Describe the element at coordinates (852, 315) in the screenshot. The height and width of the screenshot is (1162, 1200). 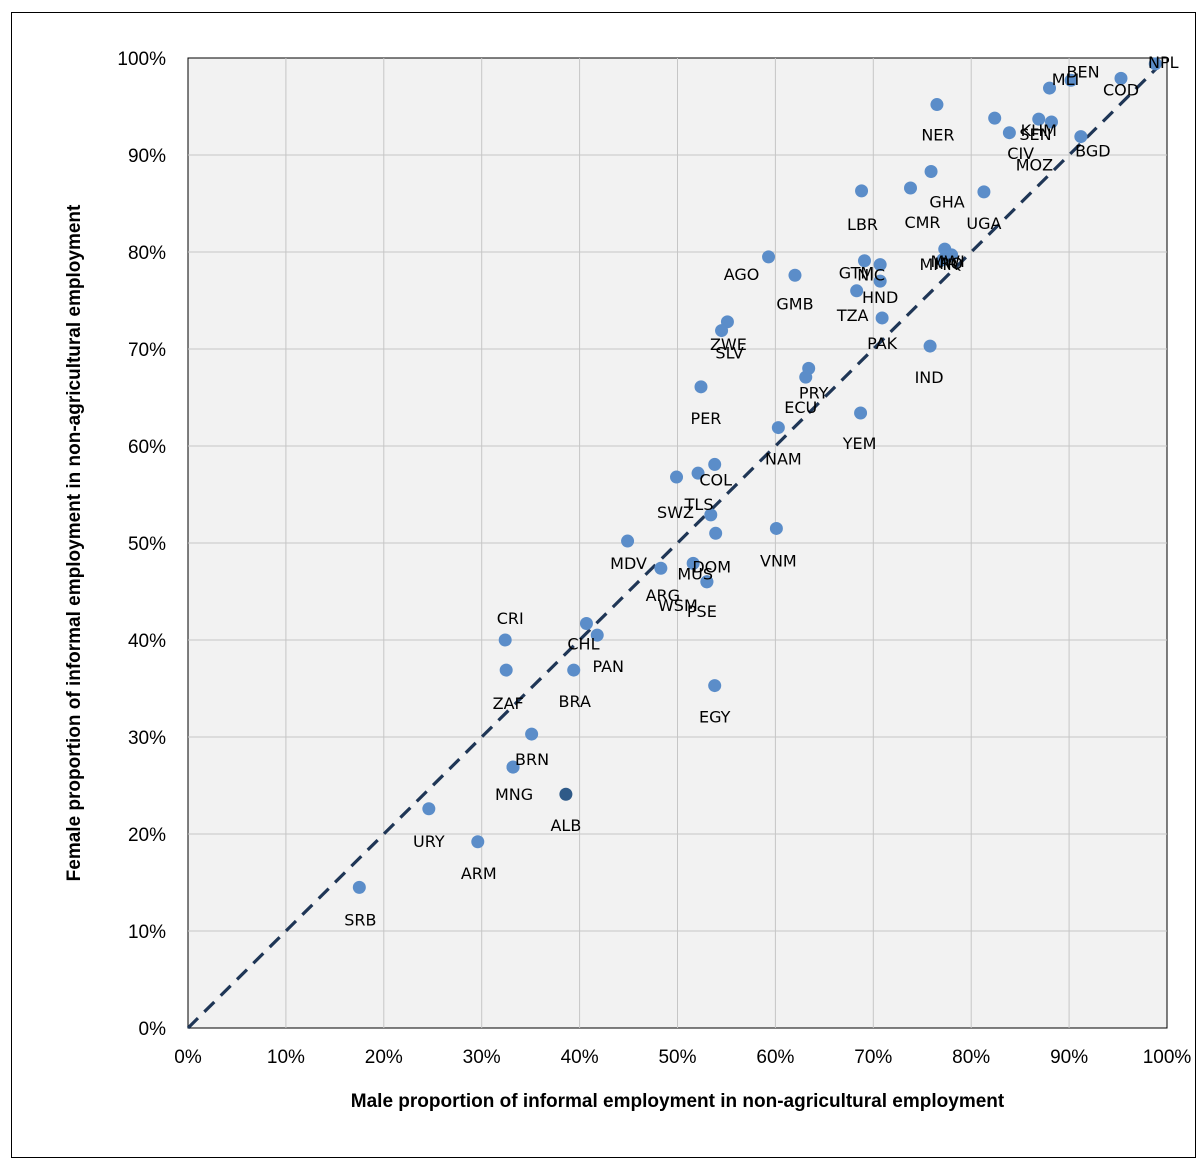
I see `data-label-tza: TZA` at that location.